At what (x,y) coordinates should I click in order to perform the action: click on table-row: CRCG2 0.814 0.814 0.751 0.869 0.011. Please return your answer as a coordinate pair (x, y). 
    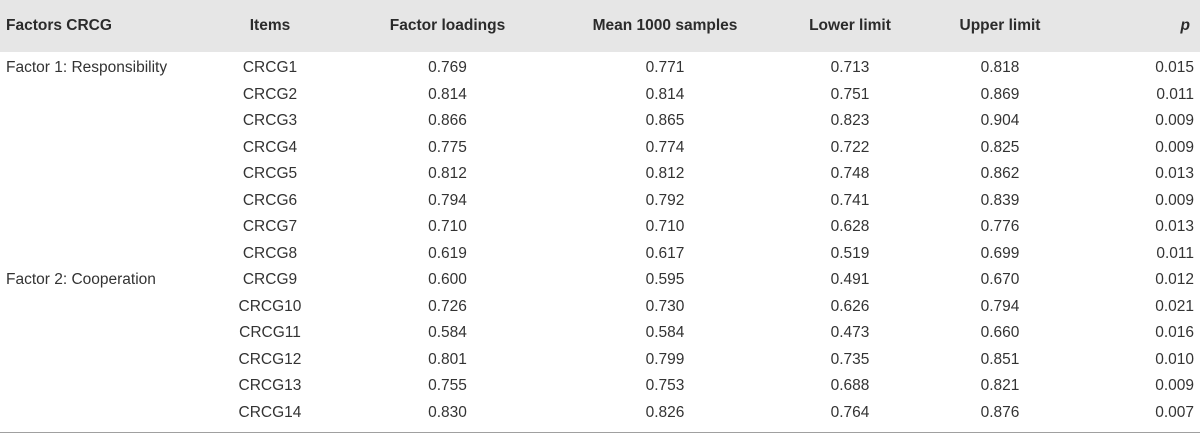
    Looking at the image, I should click on (600, 95).